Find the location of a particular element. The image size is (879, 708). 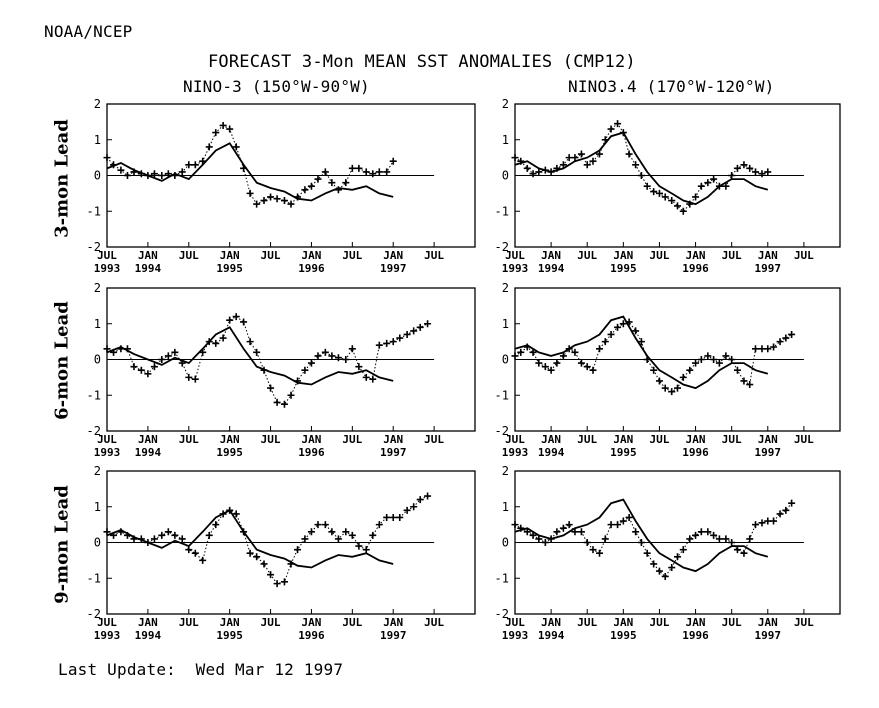

panel0-x-tick-year: 1995 is located at coordinates (229, 268).